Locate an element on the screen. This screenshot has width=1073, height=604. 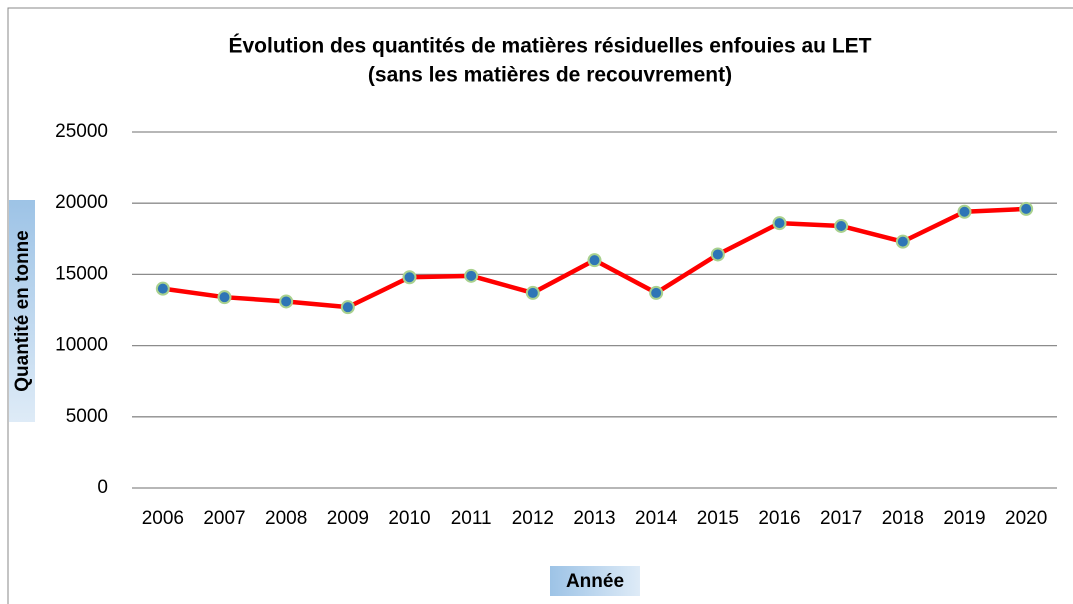
x-tick-label: 2020 is located at coordinates (1026, 518).